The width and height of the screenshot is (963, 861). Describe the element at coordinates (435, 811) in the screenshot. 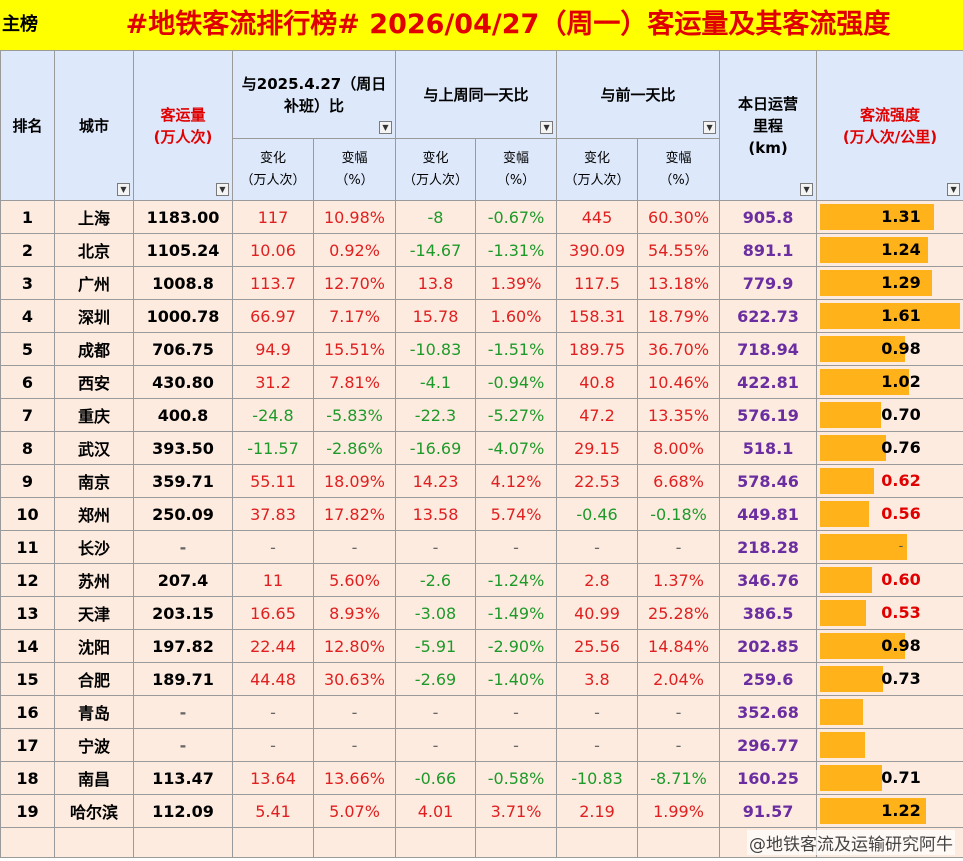

I see `wow-chg-cell: 4.01` at that location.